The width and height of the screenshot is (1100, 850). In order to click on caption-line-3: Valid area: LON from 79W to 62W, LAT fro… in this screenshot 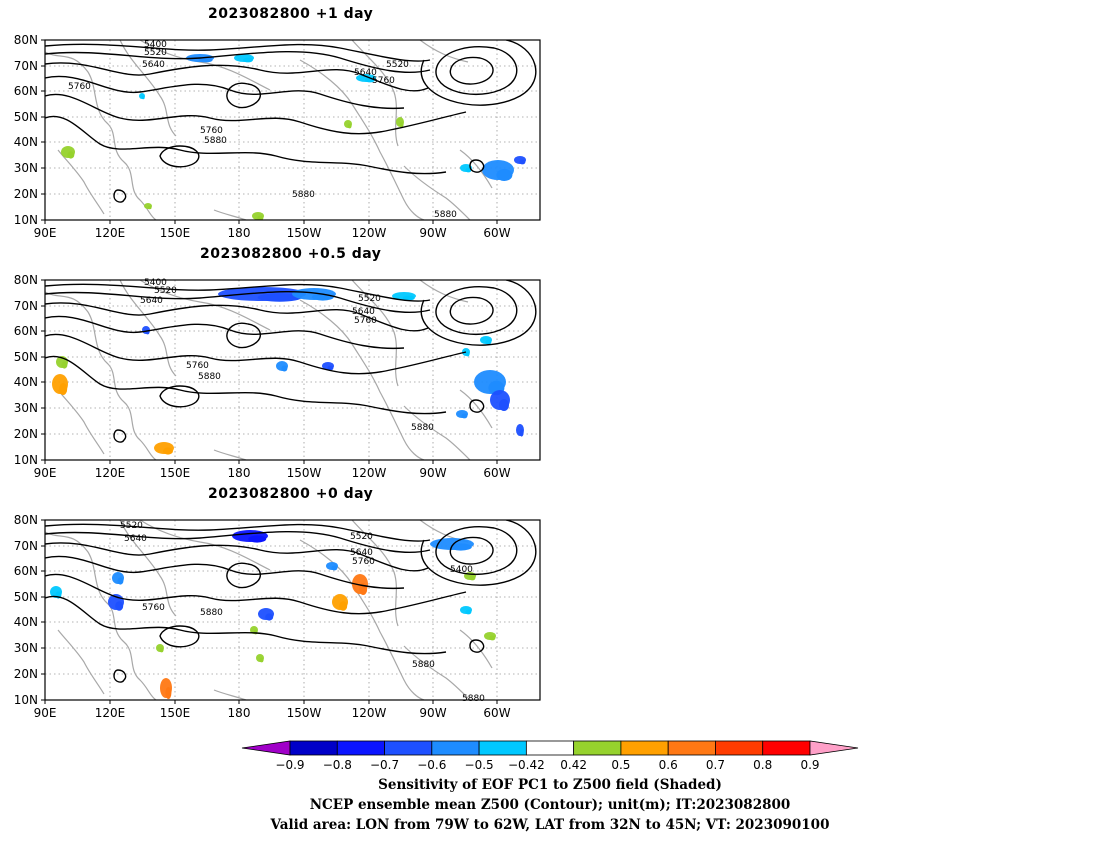, I will do `click(550, 825)`.